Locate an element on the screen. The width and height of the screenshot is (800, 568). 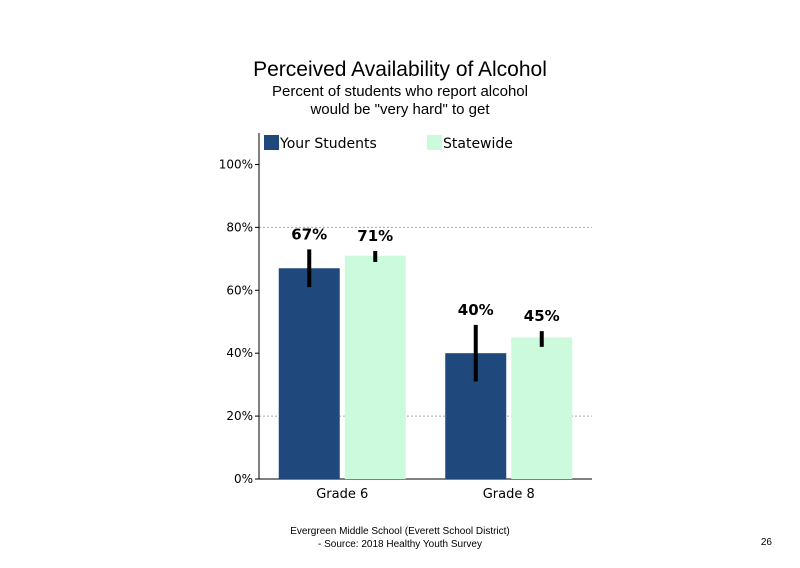
legend-label-your-students: Your Students is located at coordinates (328, 144).